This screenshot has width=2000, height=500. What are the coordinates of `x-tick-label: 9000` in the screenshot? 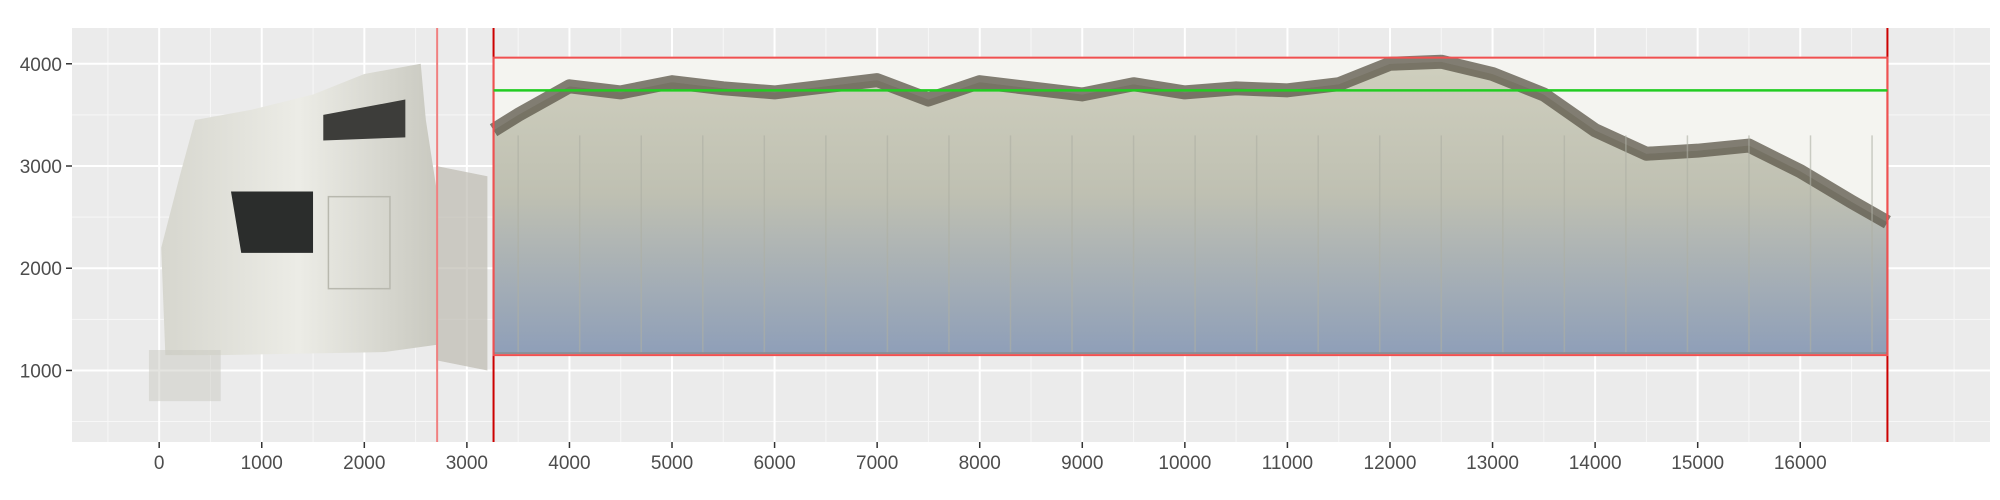 It's located at (1082, 463).